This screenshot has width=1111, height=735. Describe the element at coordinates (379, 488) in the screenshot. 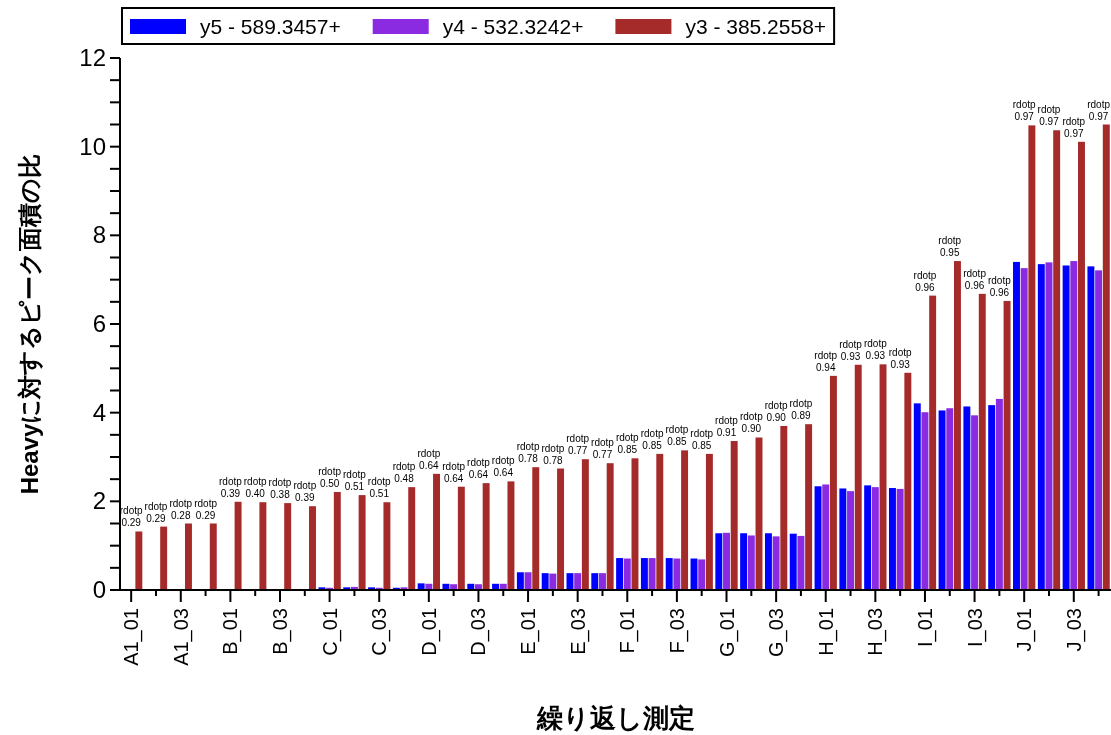

I see `annotation: rdotp 0.51` at that location.